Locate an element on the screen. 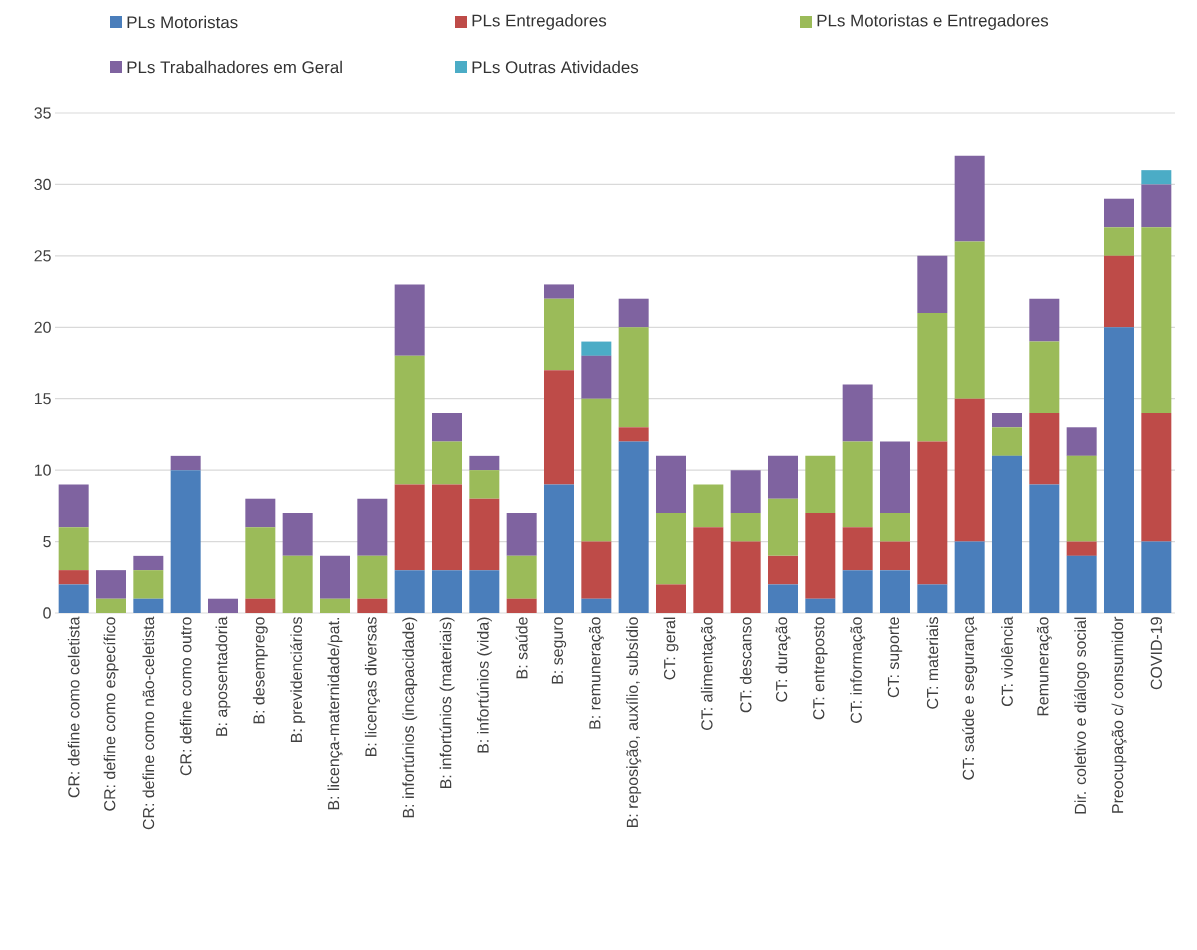 The image size is (1197, 950). x-tick-label: B: licenças diversas is located at coordinates (372, 687).